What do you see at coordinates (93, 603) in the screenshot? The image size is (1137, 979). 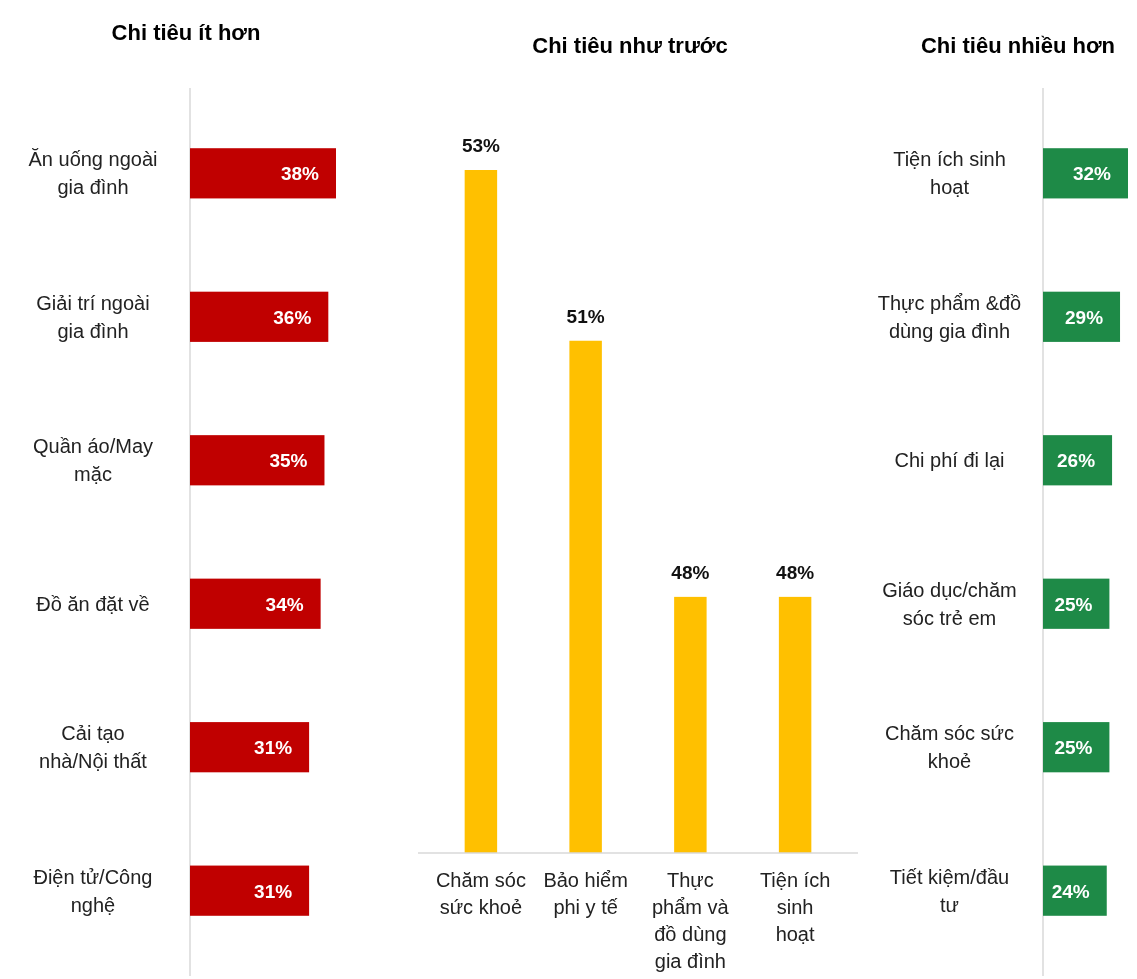 I see `y-tick-label: Đồ ăn đặt về` at bounding box center [93, 603].